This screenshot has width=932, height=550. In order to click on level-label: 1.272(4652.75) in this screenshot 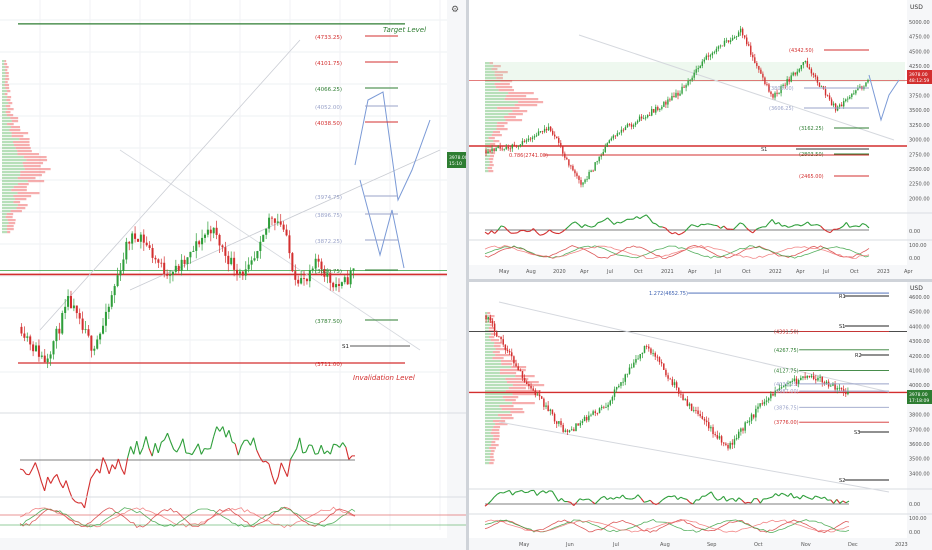, I will do `click(668, 294)`.